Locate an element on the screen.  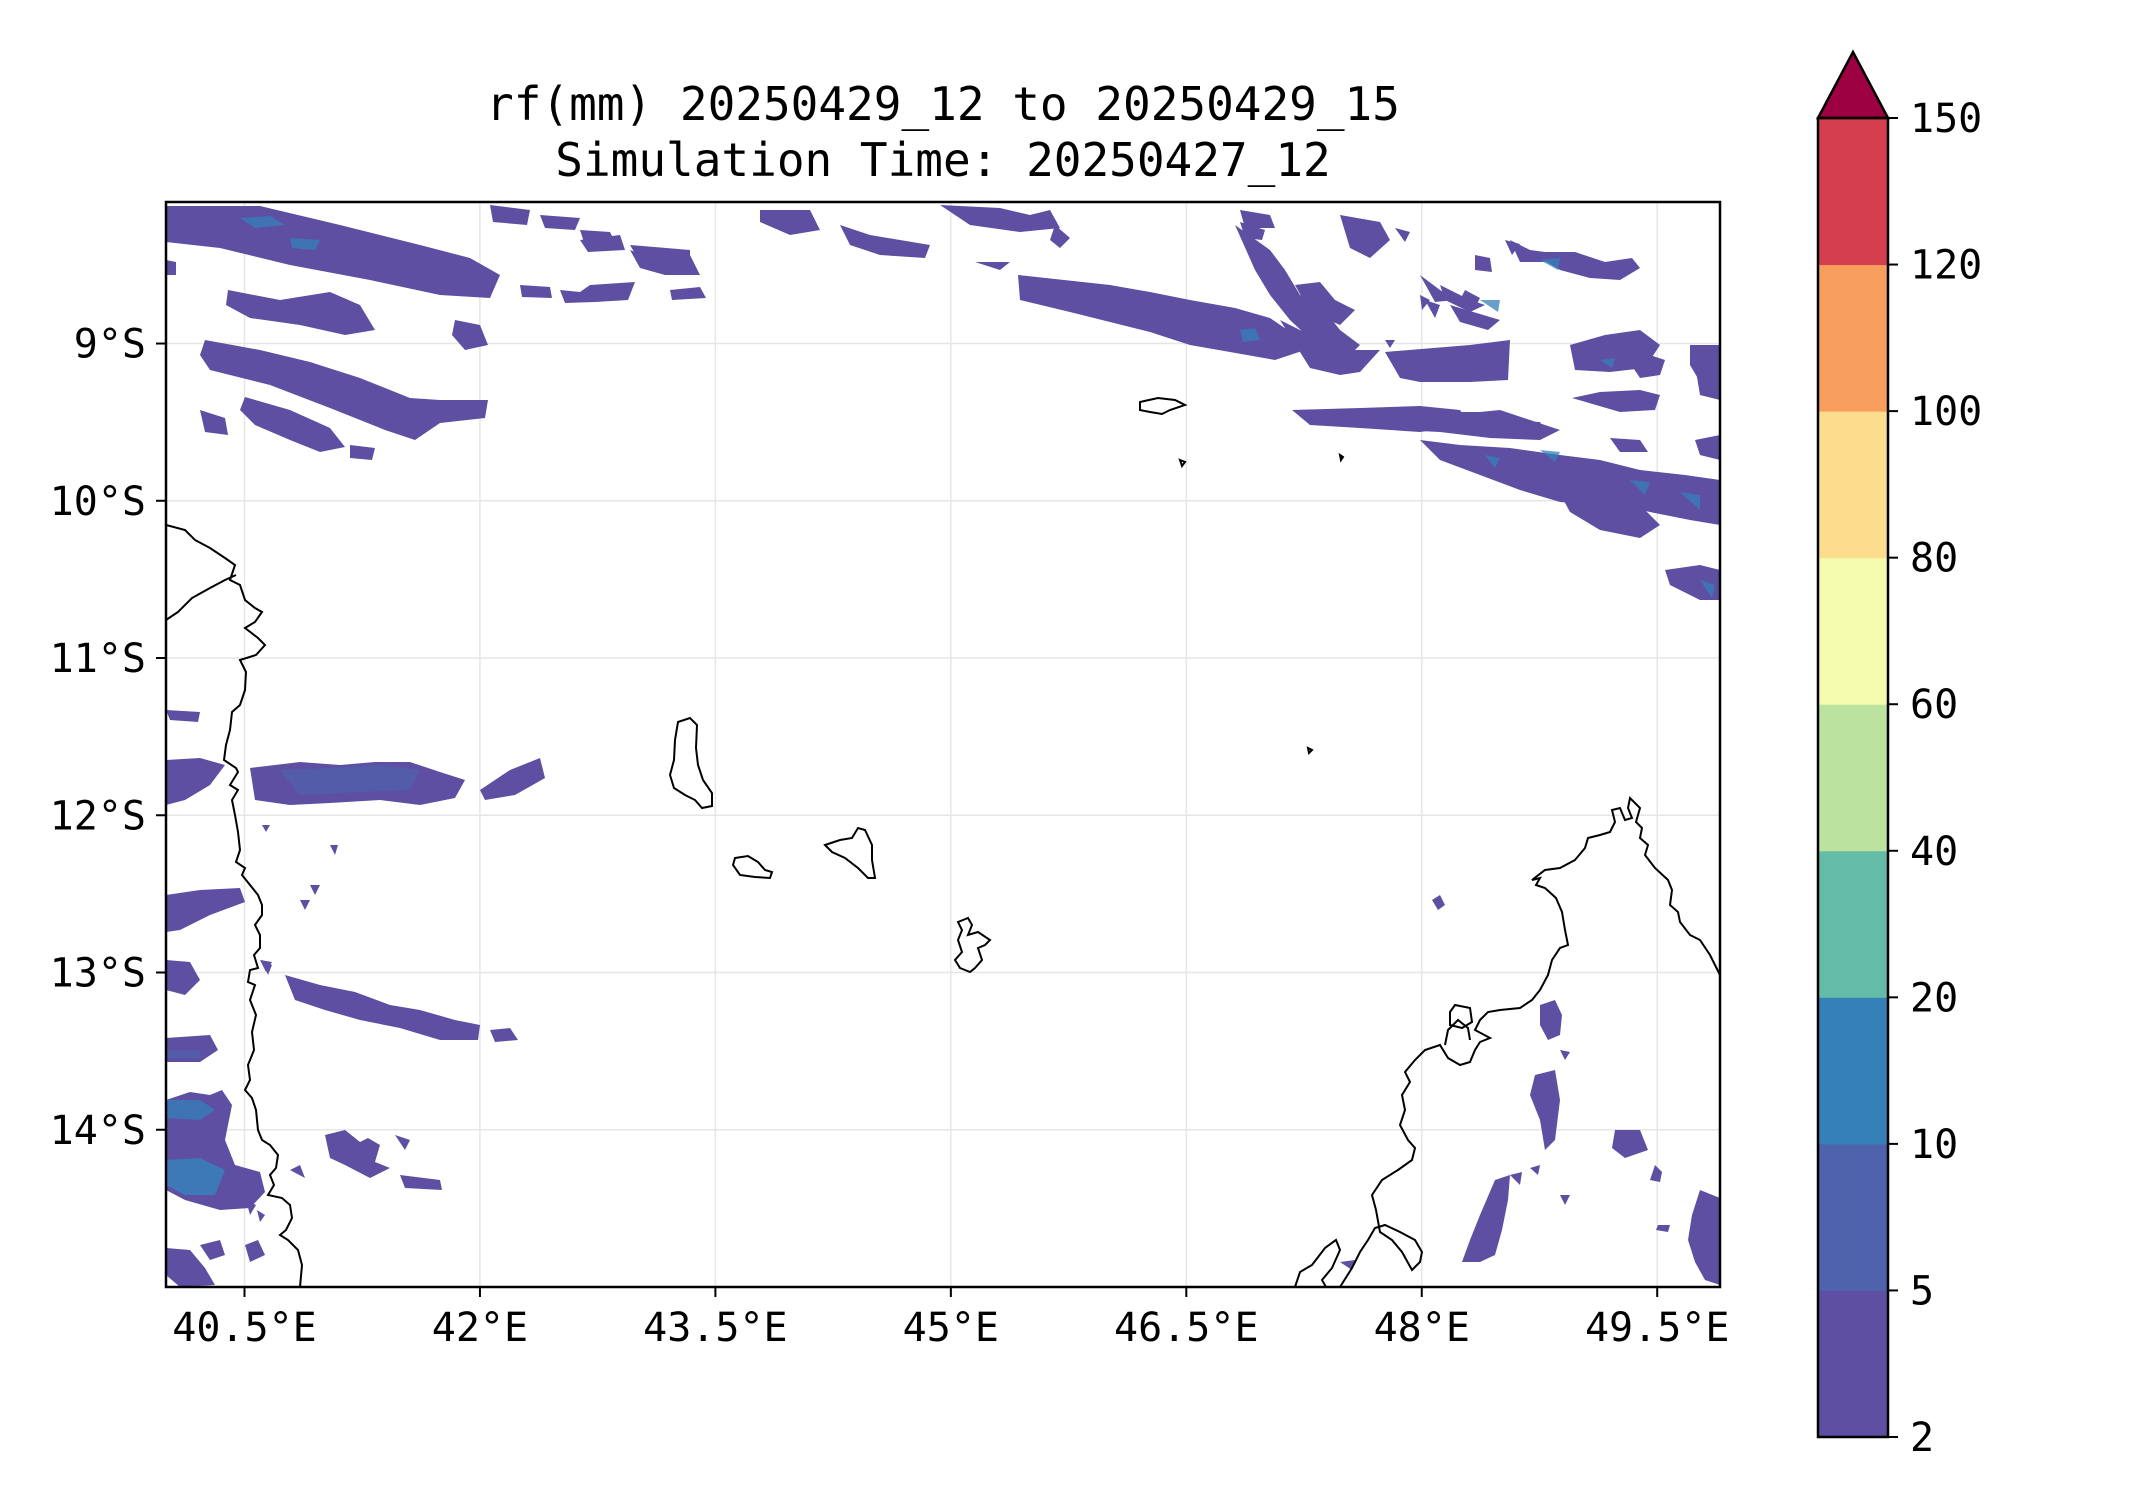
y-tick-label: 11°S is located at coordinates (98, 659).